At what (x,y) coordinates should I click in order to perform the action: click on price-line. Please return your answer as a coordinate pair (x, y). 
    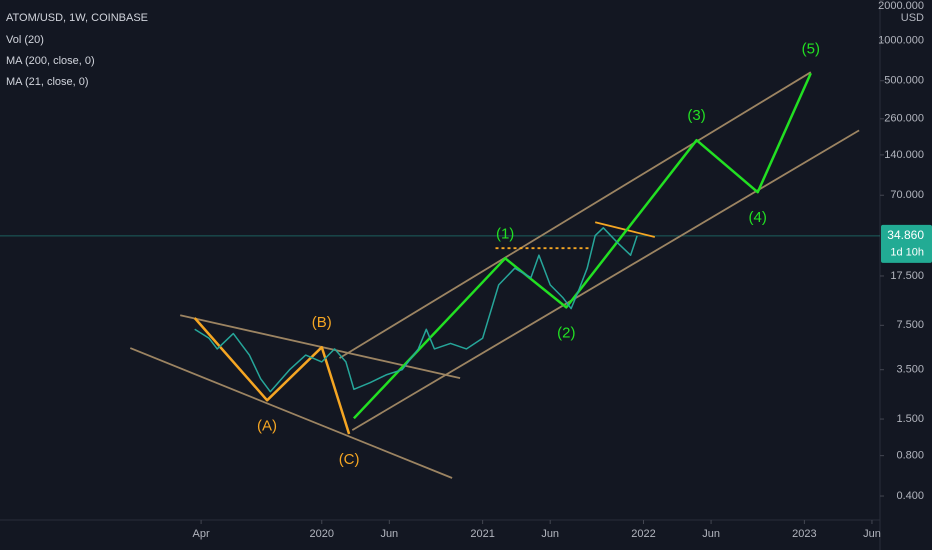
    Looking at the image, I should click on (416, 310).